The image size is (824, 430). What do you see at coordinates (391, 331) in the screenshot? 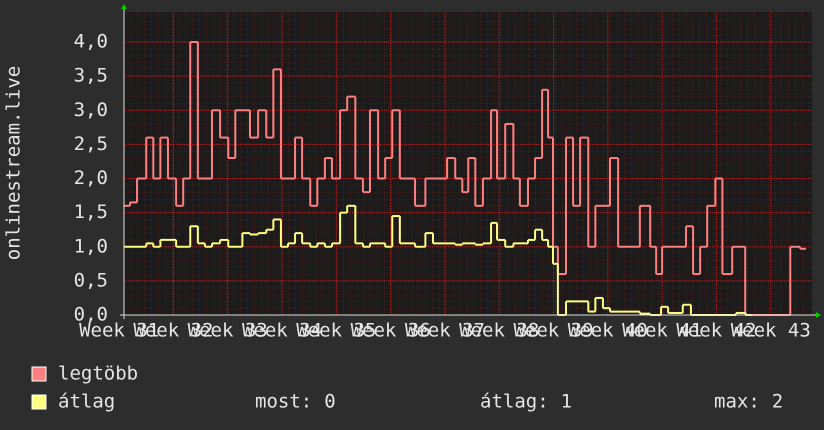
I see `x-tick-label: Week 36` at bounding box center [391, 331].